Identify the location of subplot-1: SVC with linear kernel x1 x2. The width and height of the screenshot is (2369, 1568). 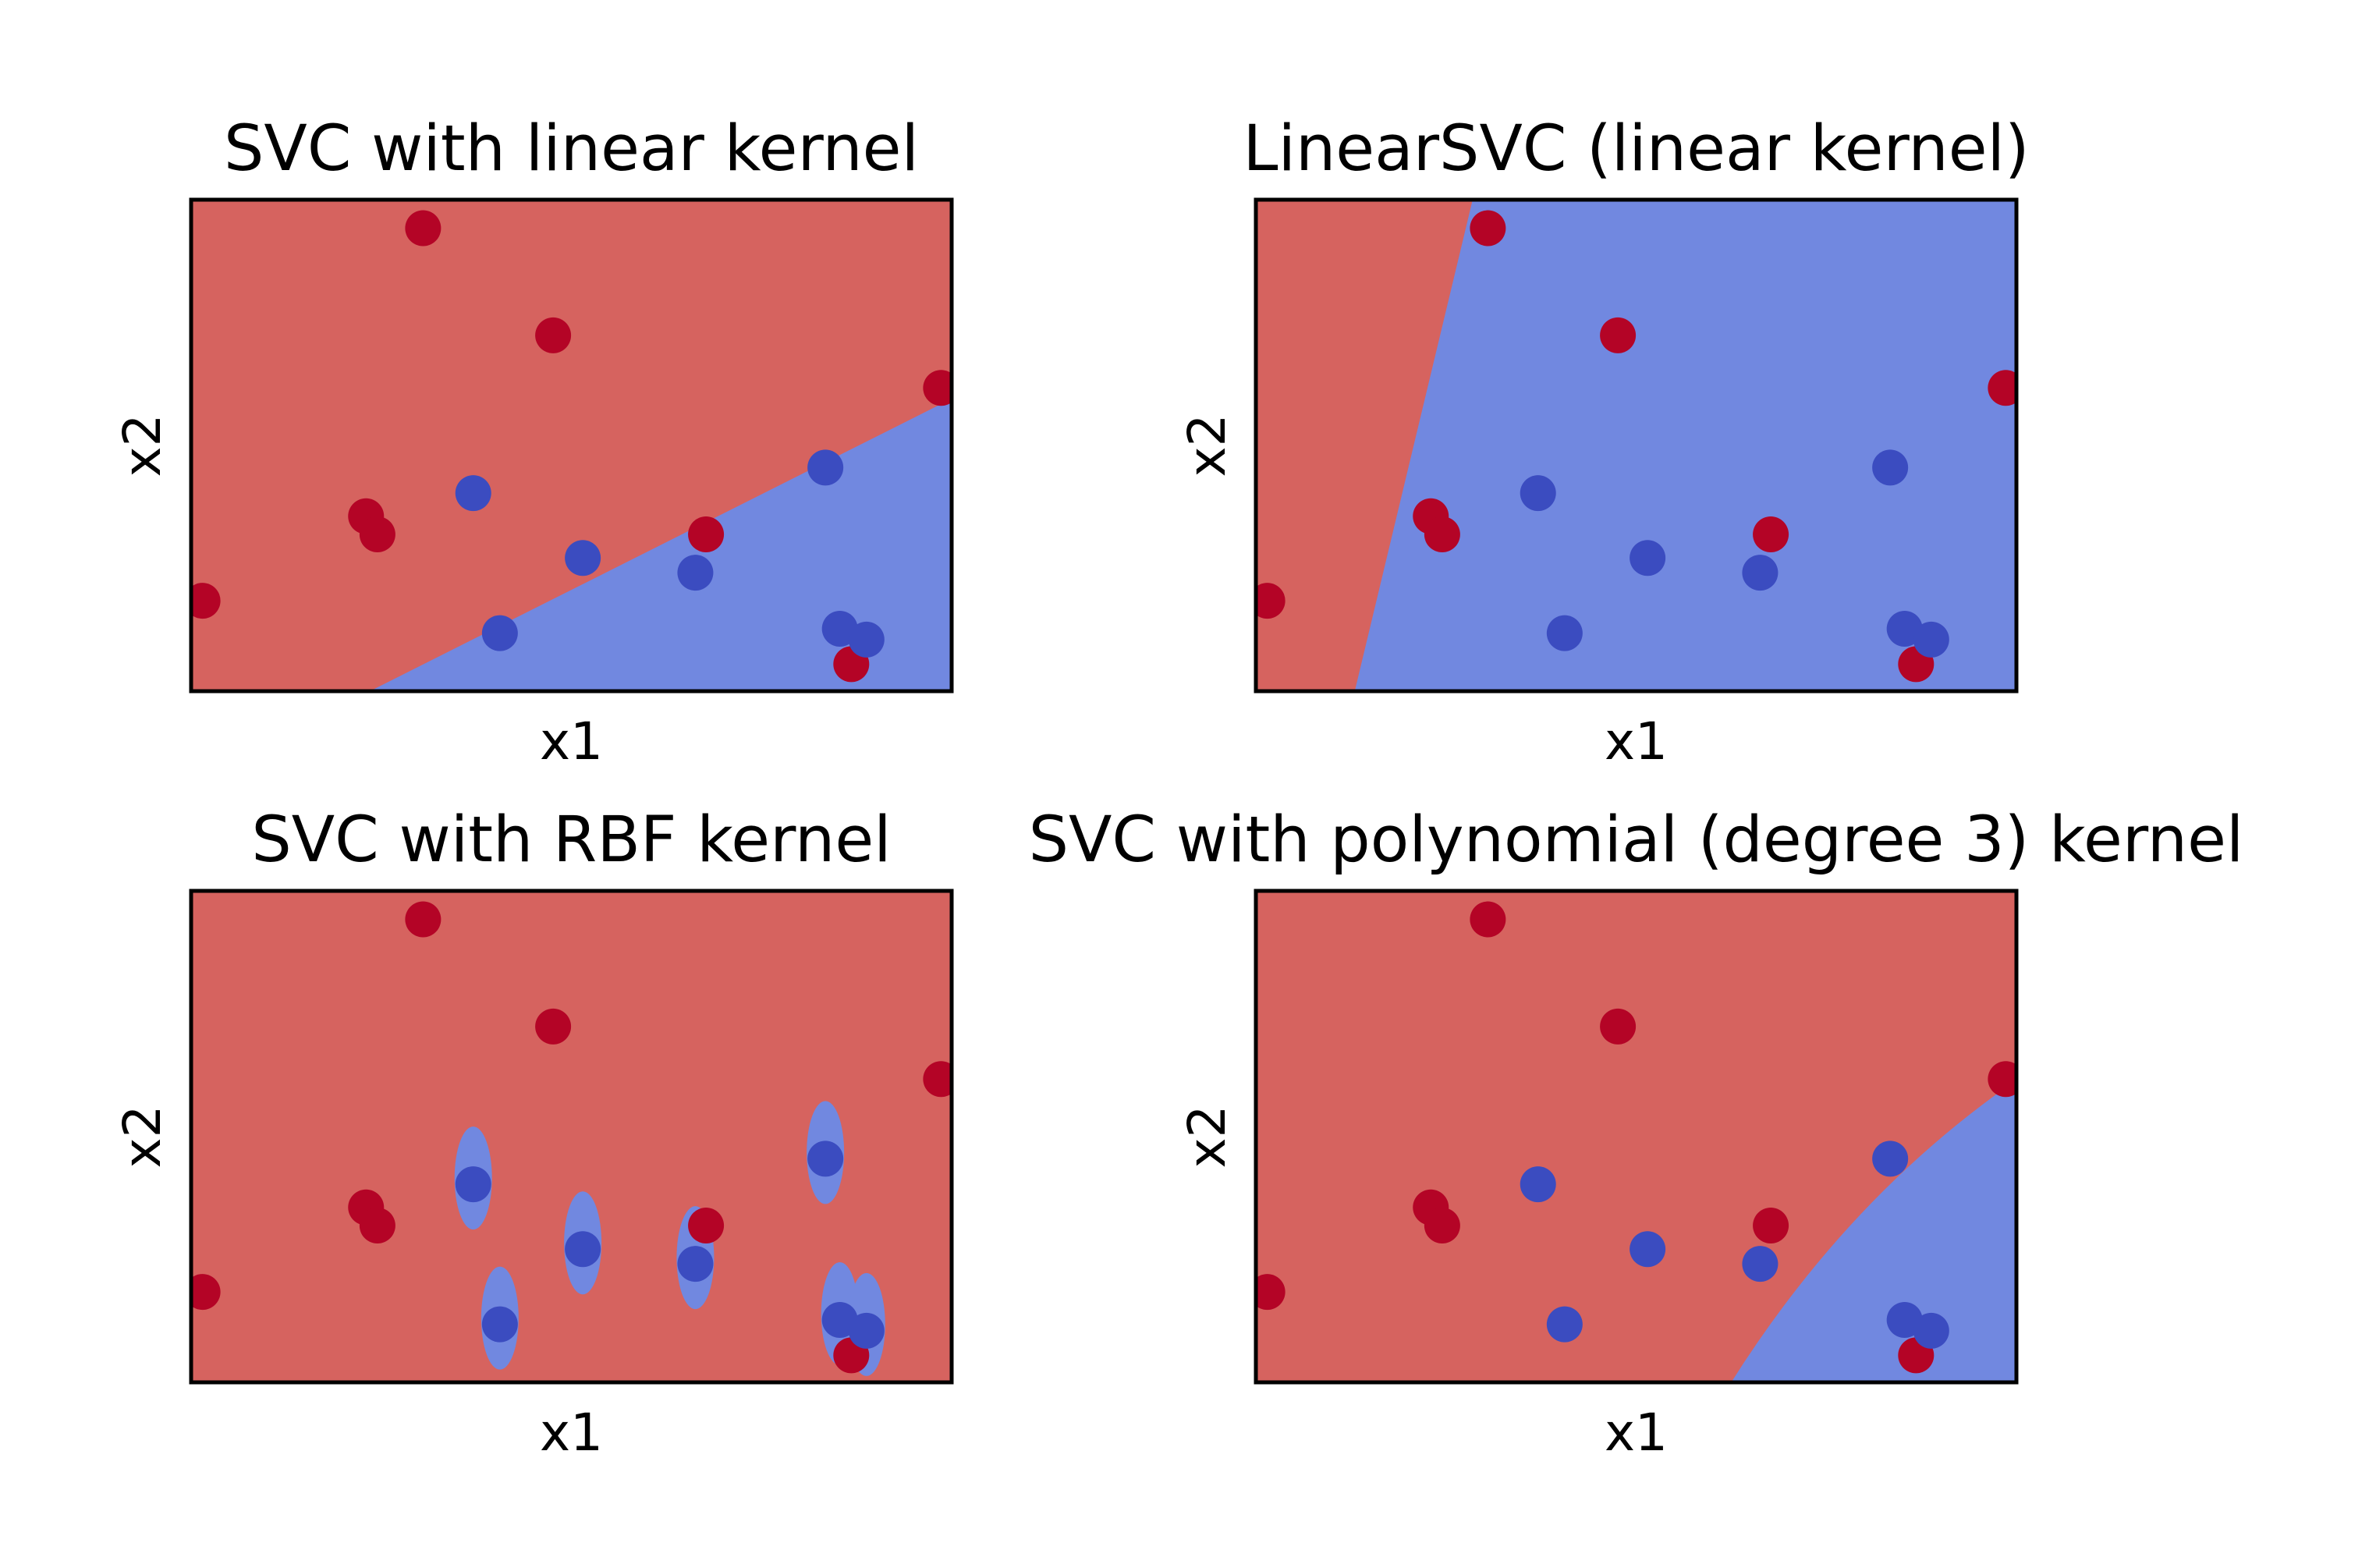
(533, 442).